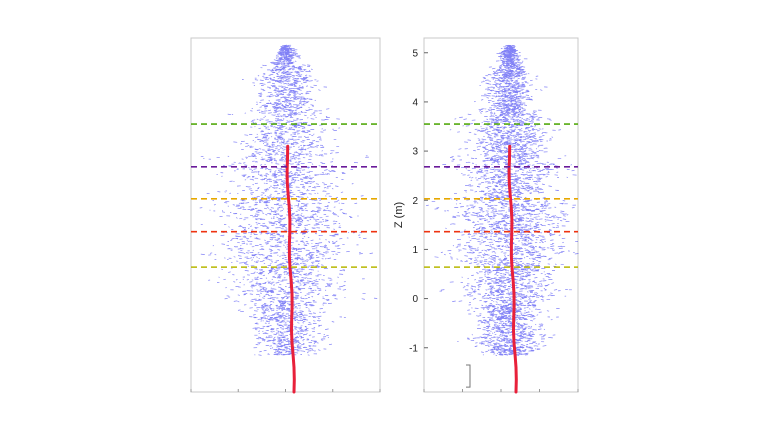 Image resolution: width=768 pixels, height=432 pixels. Describe the element at coordinates (415, 152) in the screenshot. I see `y-tick-label: 3` at that location.